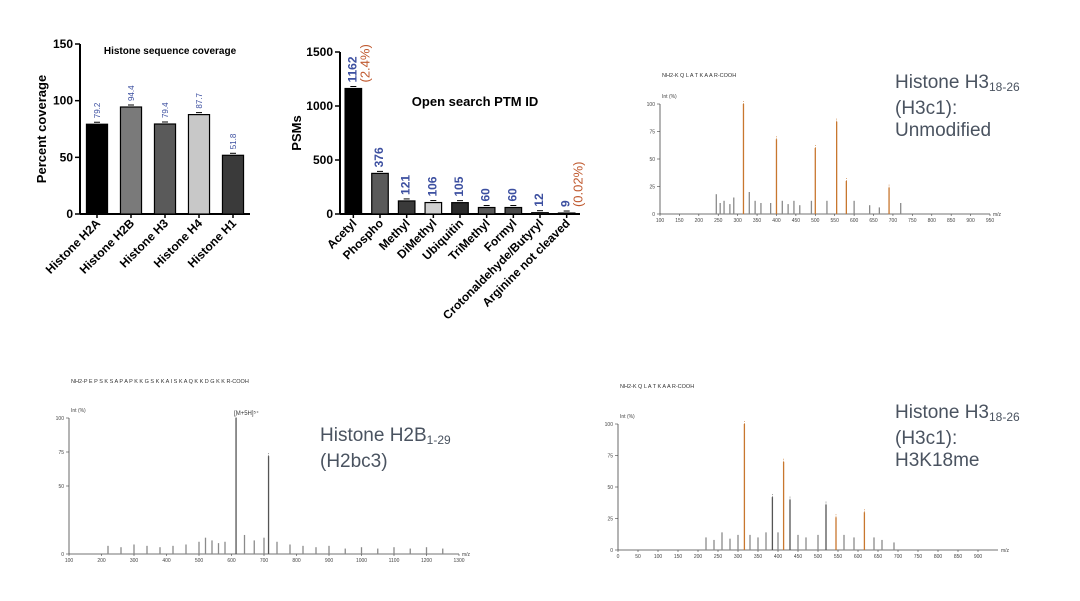  I want to click on data-label: 87.7, so click(199, 100).